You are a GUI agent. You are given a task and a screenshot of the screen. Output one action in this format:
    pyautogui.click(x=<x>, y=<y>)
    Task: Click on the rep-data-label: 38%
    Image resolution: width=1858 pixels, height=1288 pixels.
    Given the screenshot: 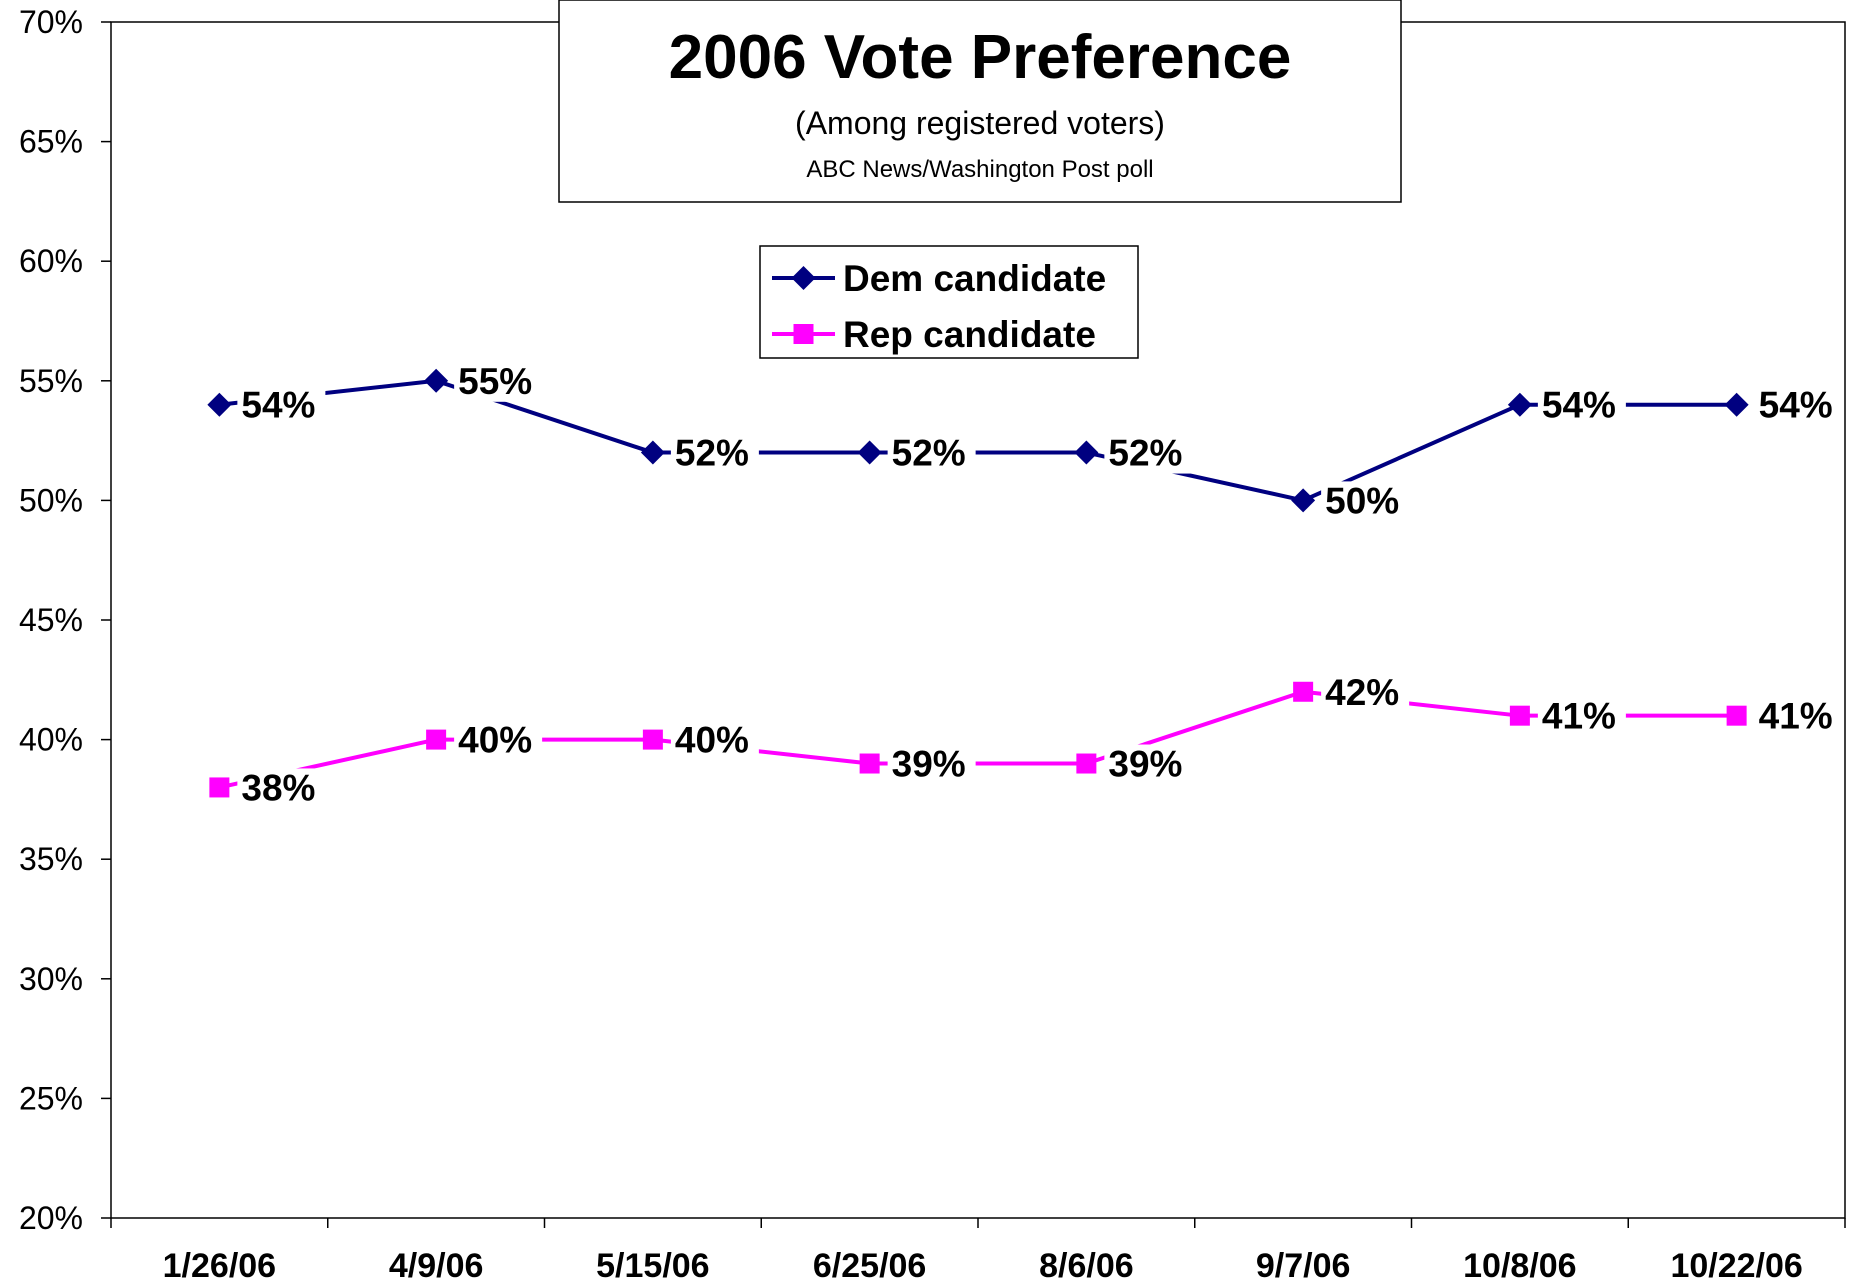 What is the action you would take?
    pyautogui.click(x=278, y=787)
    